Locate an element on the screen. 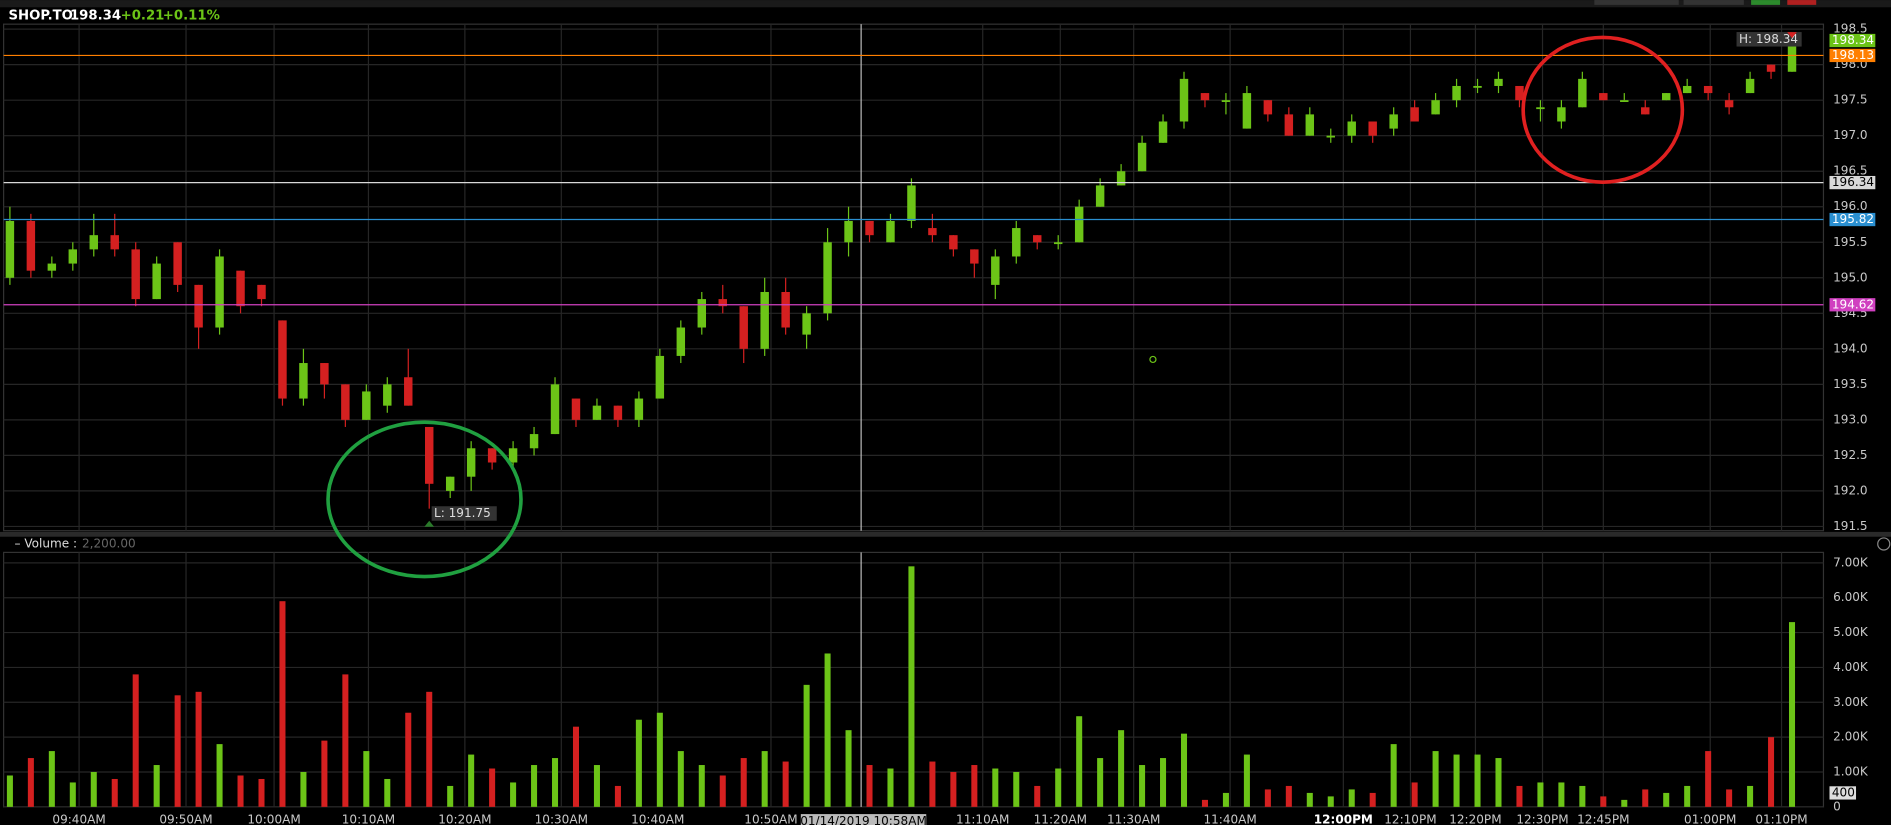  price-label-box is located at coordinates (1852, 219).